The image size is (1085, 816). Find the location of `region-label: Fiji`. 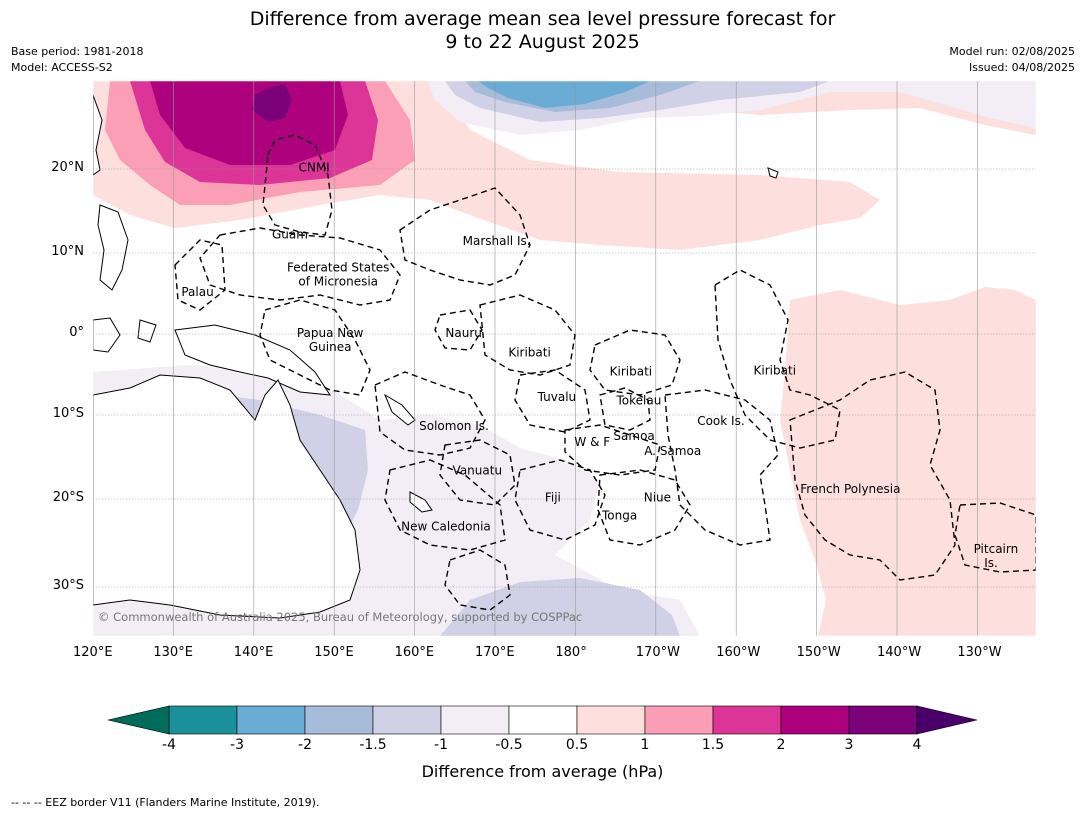

region-label: Fiji is located at coordinates (553, 497).